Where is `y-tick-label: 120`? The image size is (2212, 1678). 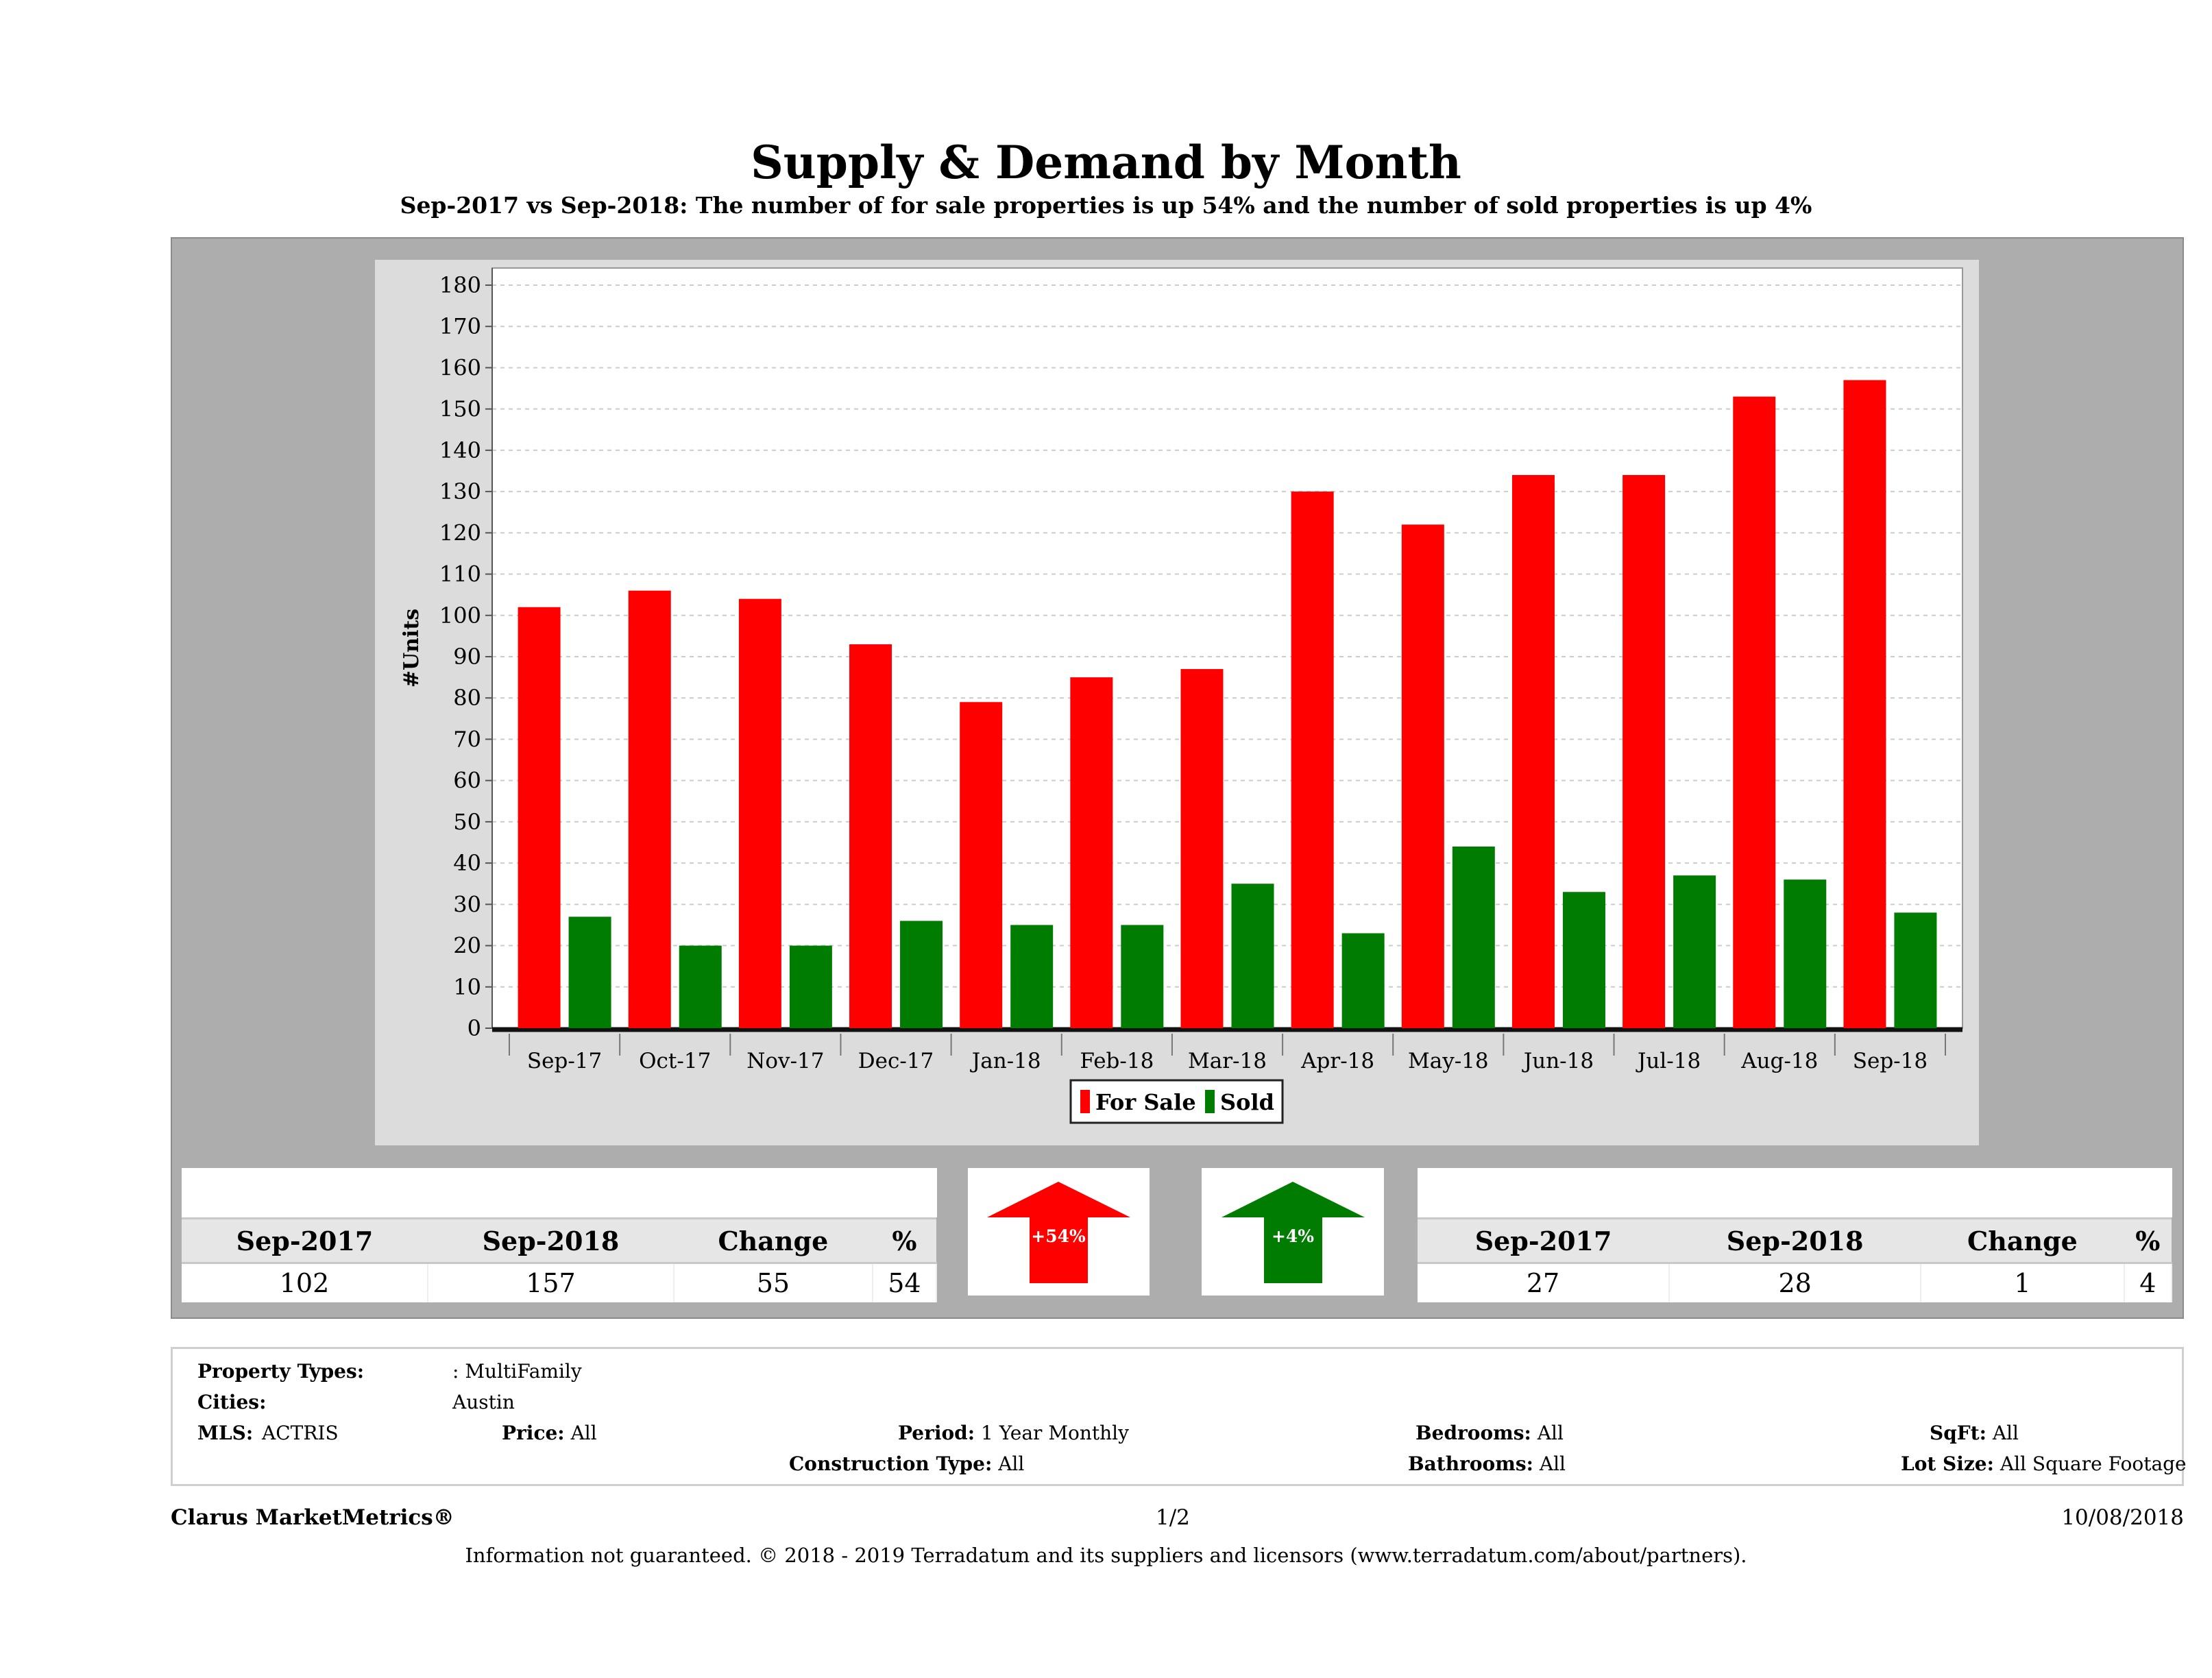
y-tick-label: 120 is located at coordinates (460, 533).